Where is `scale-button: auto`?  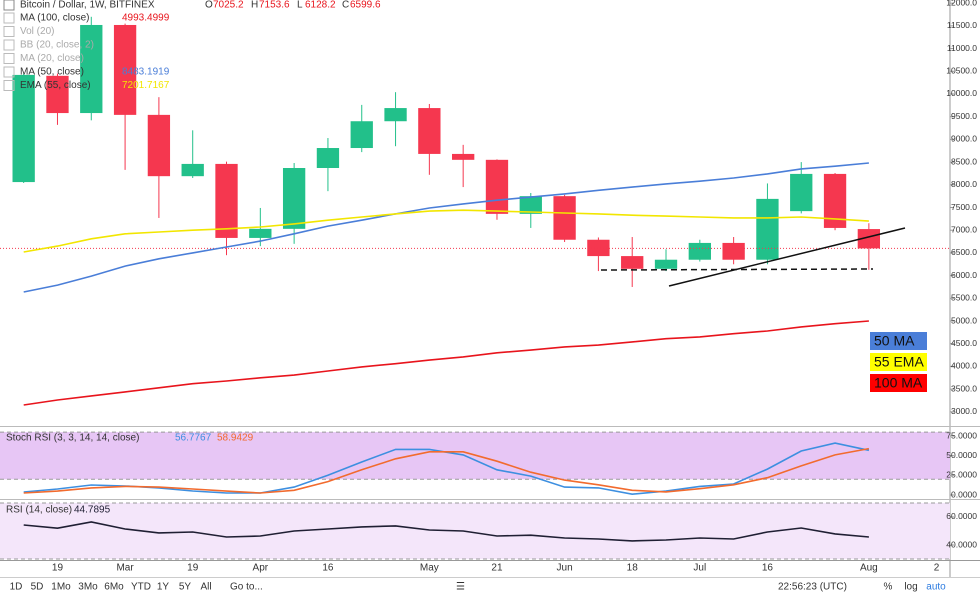
scale-button: auto is located at coordinates (936, 587).